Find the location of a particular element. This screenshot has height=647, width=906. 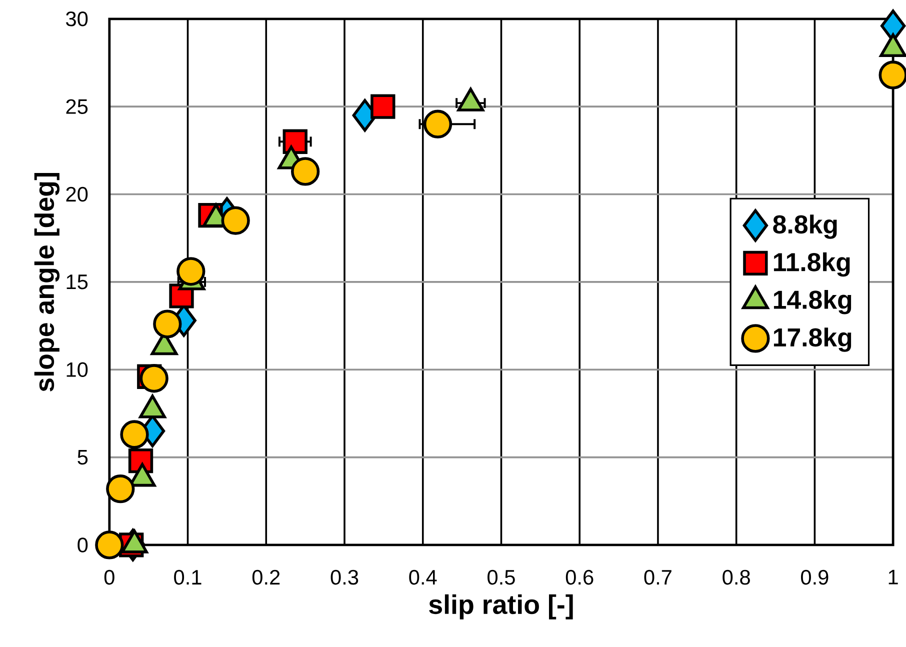

y-tick-label: 10 is located at coordinates (77, 369).